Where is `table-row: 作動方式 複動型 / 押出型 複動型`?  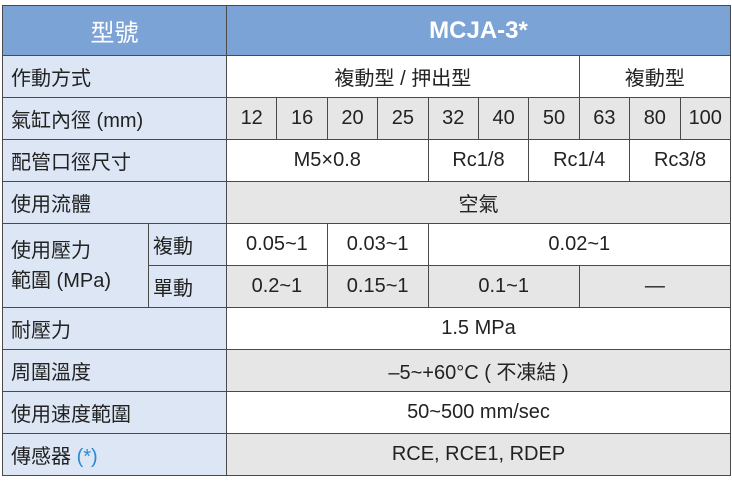 table-row: 作動方式 複動型 / 押出型 複動型 is located at coordinates (367, 76).